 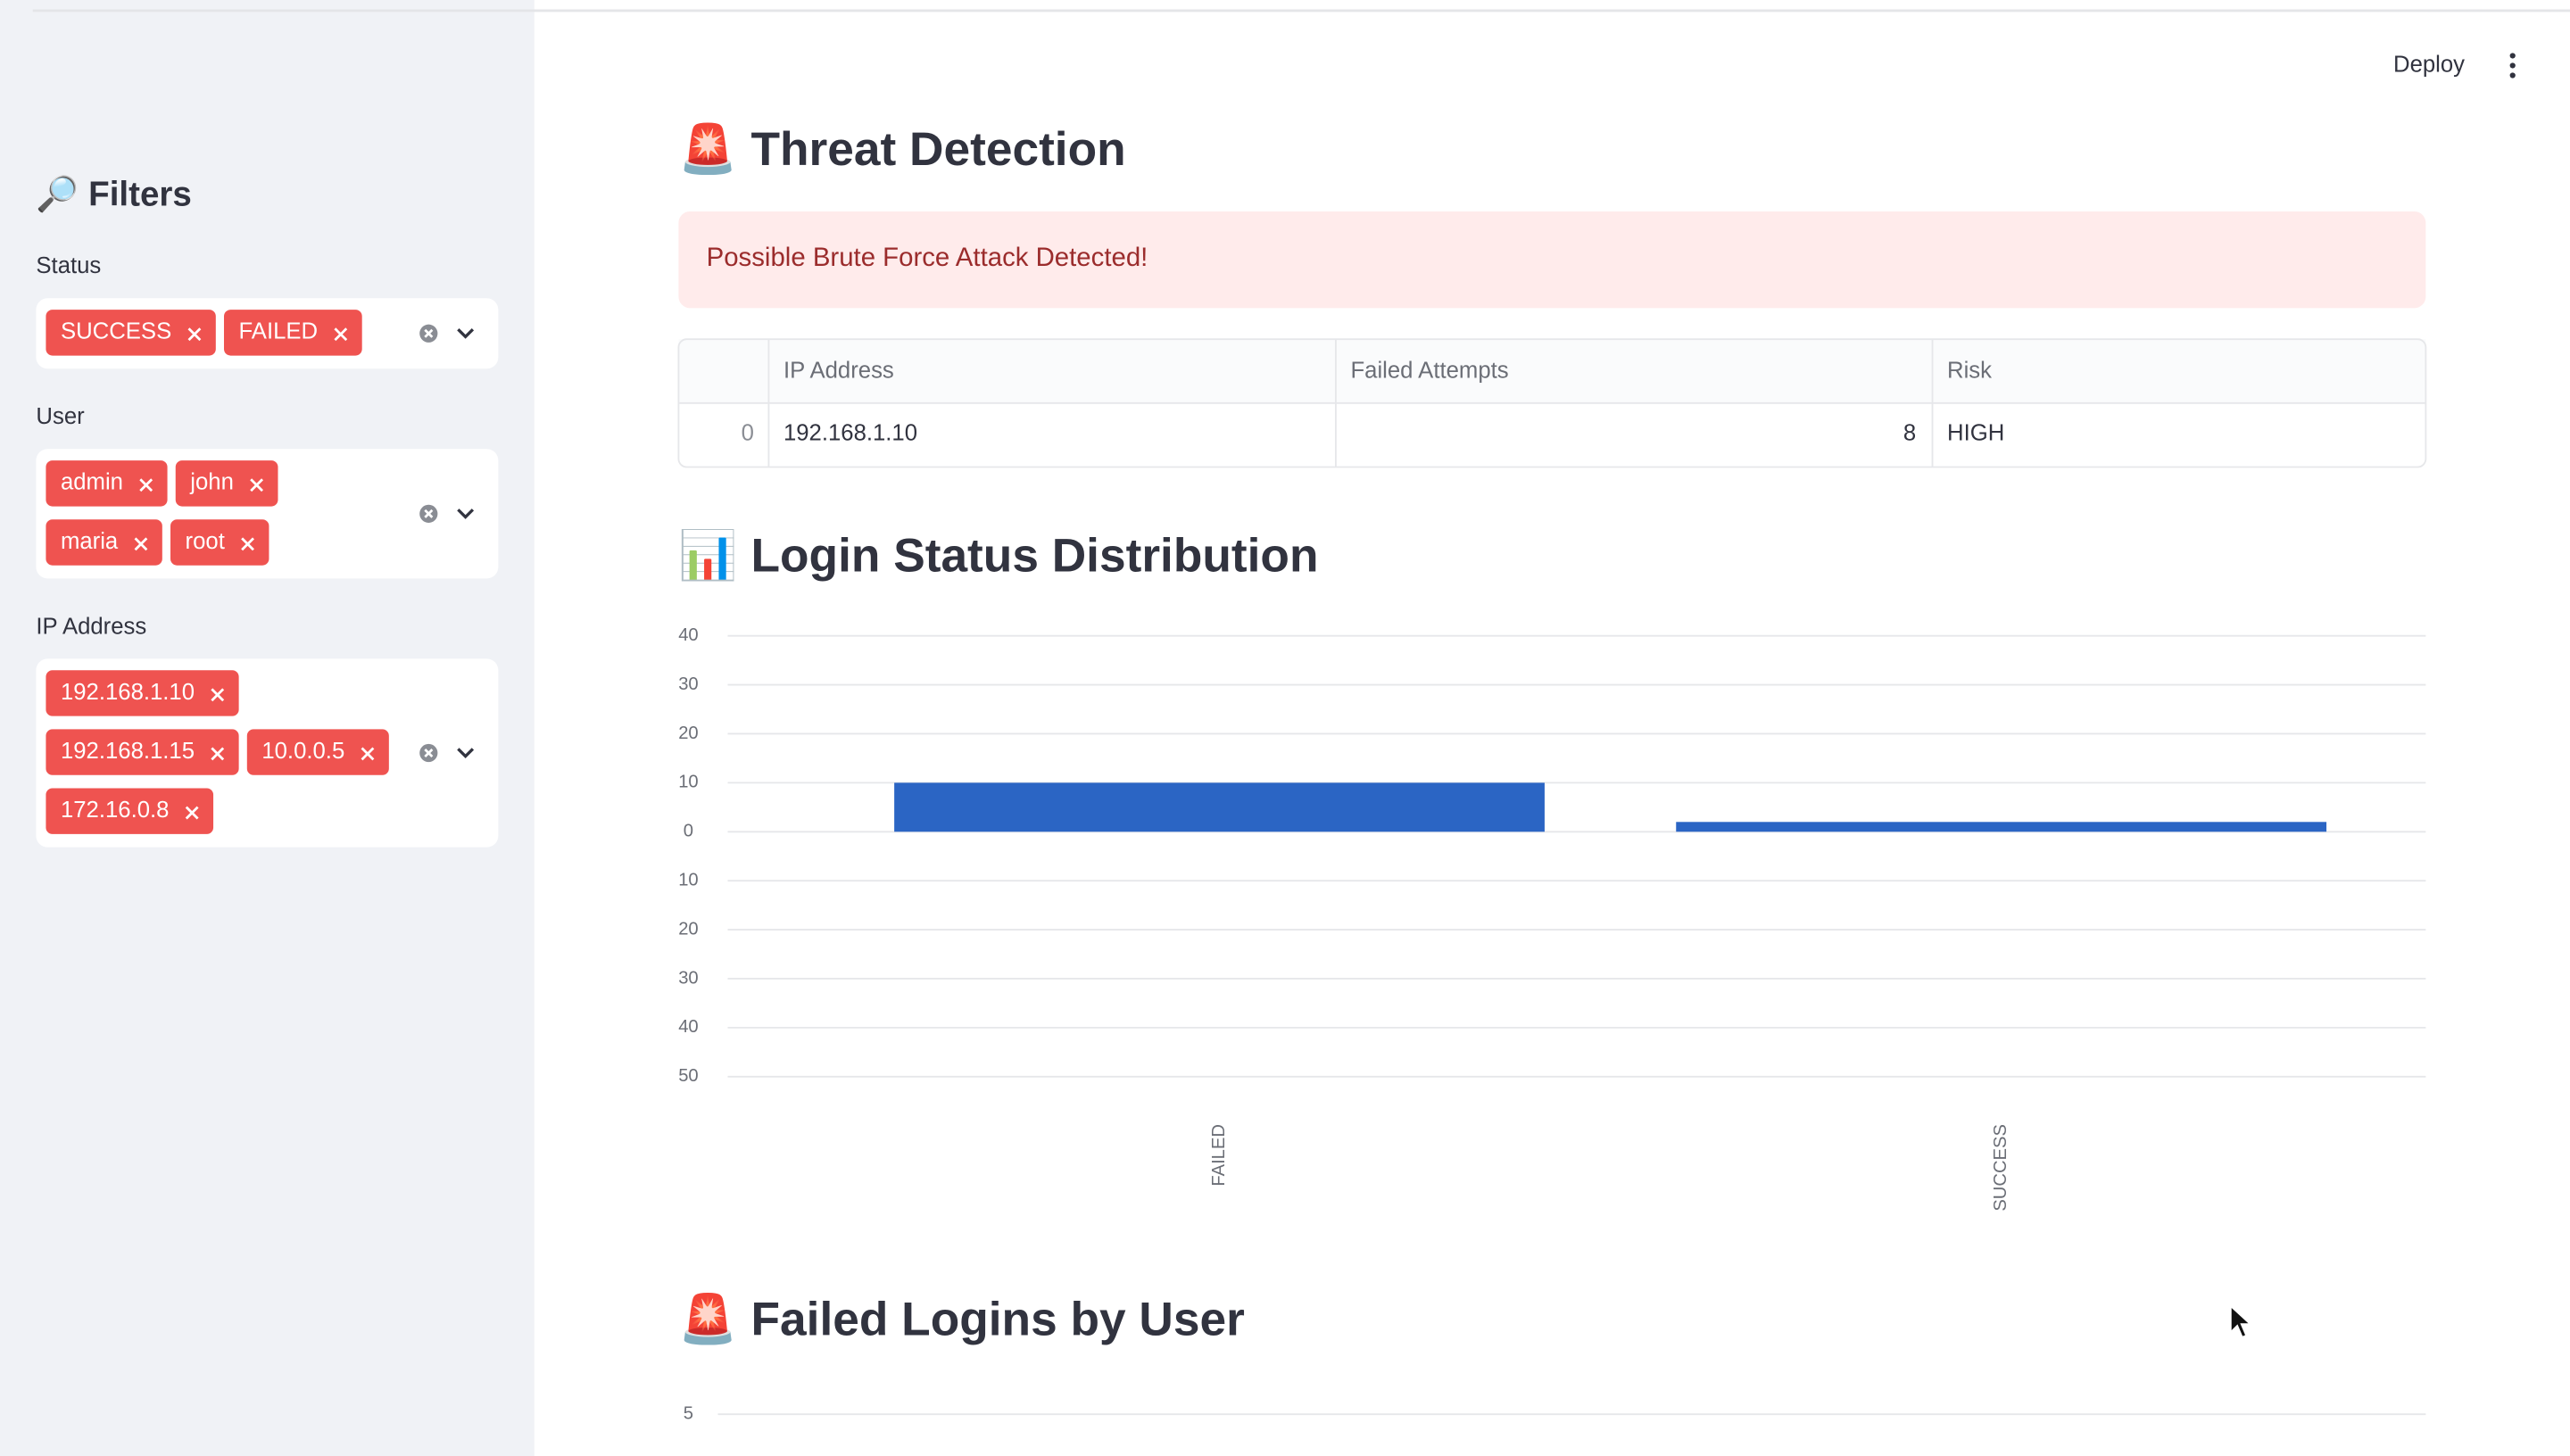 What do you see at coordinates (961, 1318) in the screenshot?
I see `chart-title: 🚨 Failed Logins by User` at bounding box center [961, 1318].